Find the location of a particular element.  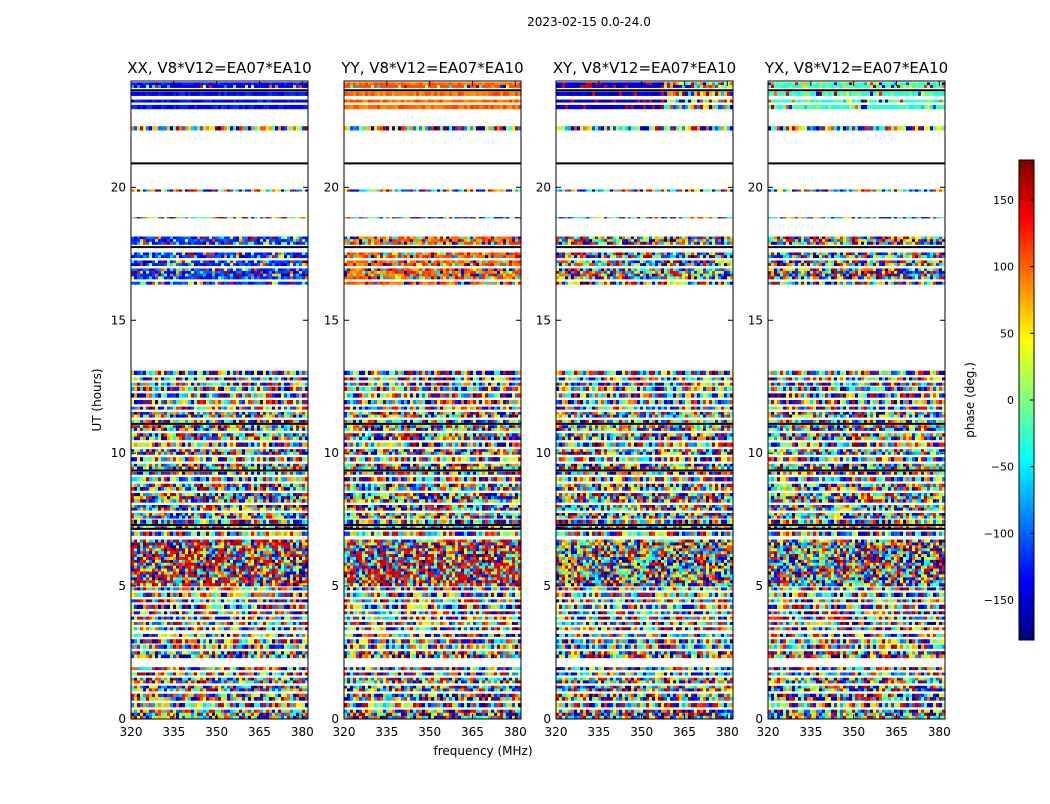

colorbar-tick-label: −150 is located at coordinates (999, 600).